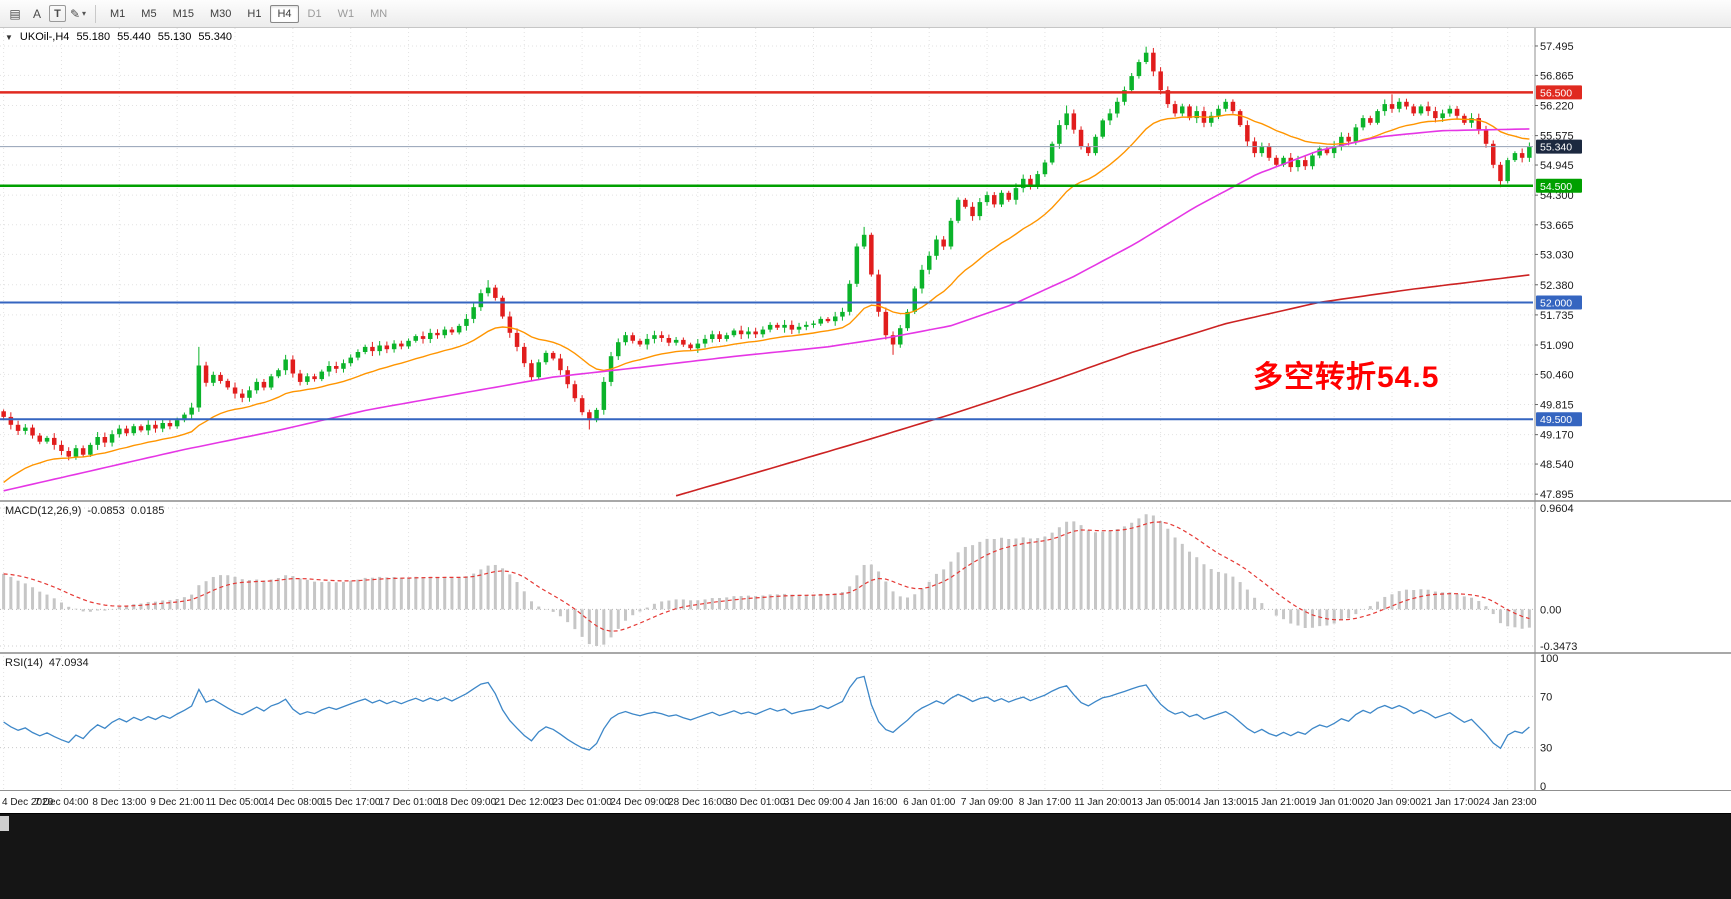 This screenshot has width=1731, height=899. Describe the element at coordinates (1557, 47) in the screenshot. I see `svg-text: 57.495` at that location.